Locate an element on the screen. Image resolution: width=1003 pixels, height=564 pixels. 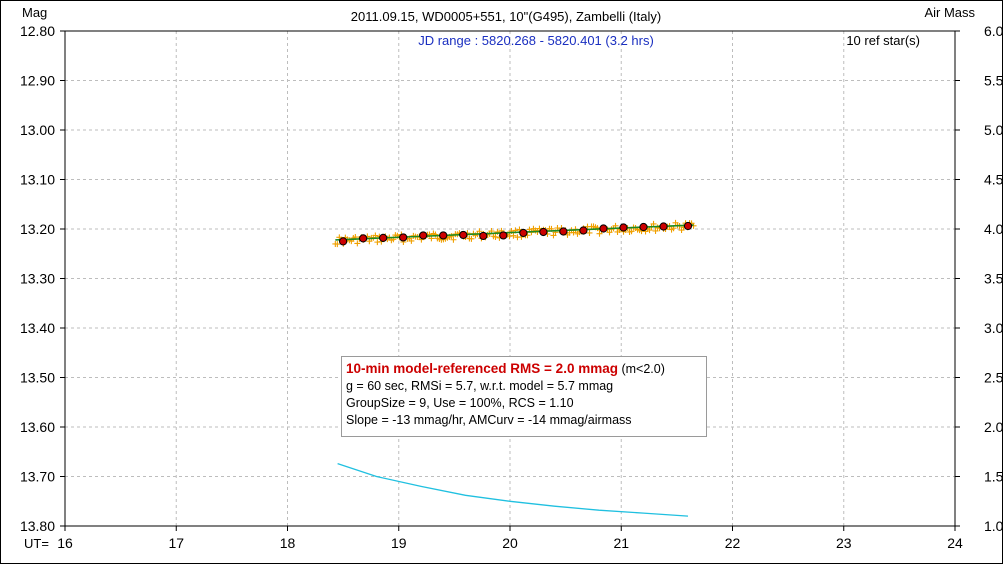
y-left-tick-label: 13.70 is located at coordinates (37, 477).